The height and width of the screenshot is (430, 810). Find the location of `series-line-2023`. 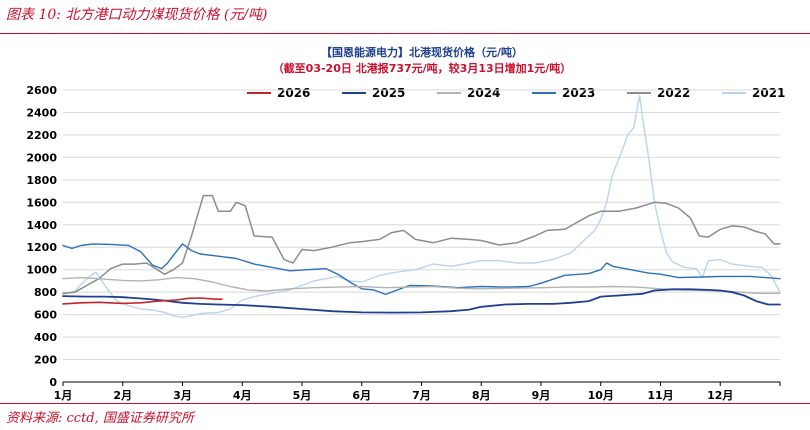

series-line-2023 is located at coordinates (421, 269).